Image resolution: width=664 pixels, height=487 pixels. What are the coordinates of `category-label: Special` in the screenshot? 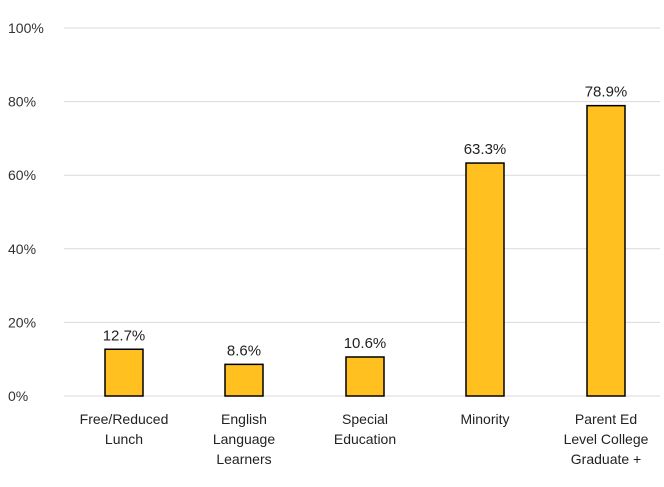 It's located at (365, 419).